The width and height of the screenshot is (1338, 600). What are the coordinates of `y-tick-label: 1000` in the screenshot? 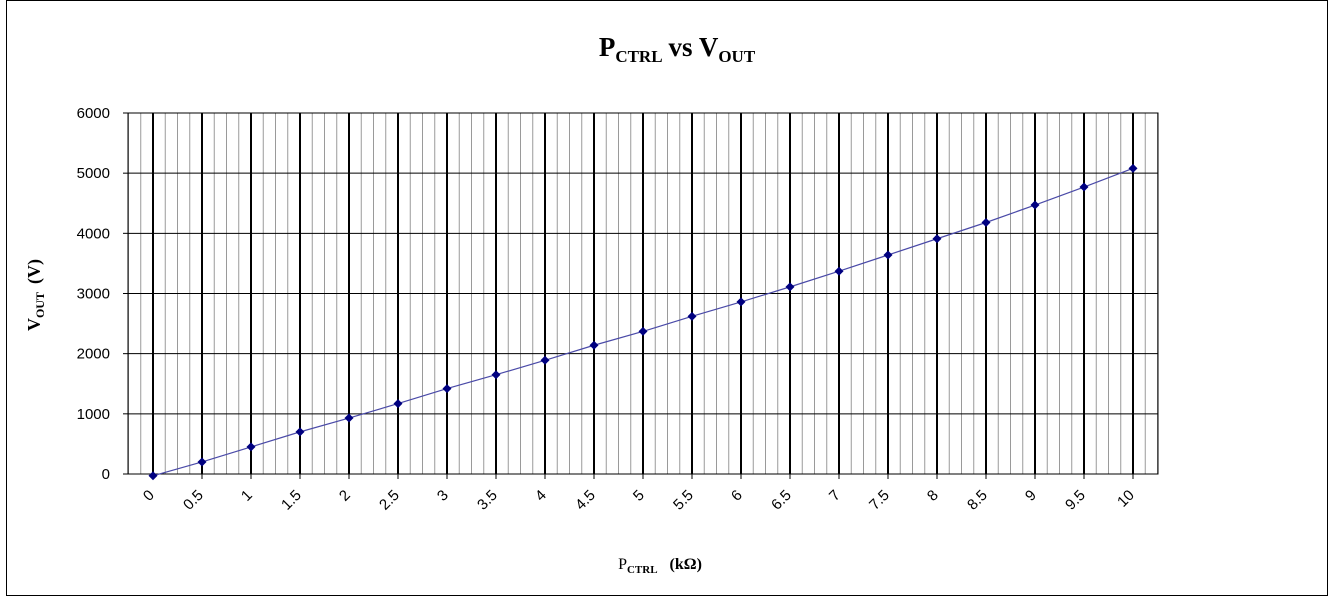 It's located at (93, 414).